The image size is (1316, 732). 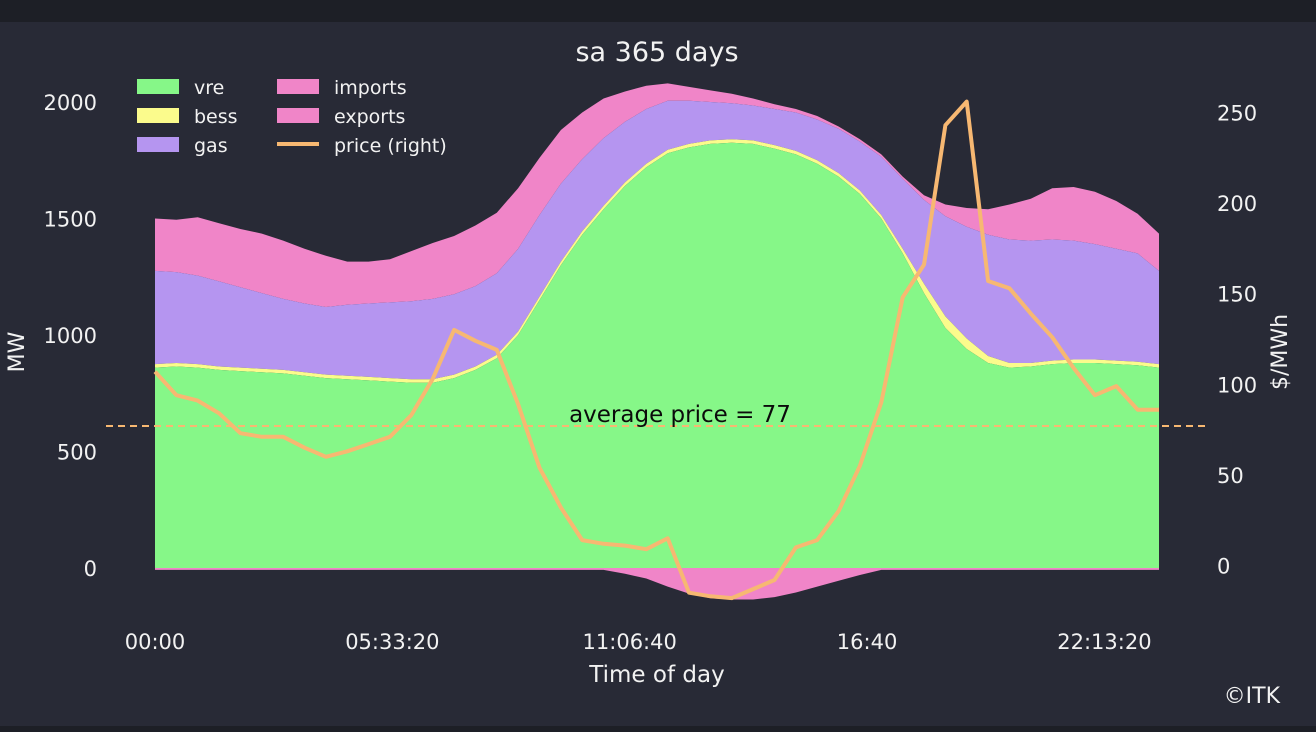 What do you see at coordinates (867, 642) in the screenshot?
I see `x-tick-label: 16:40` at bounding box center [867, 642].